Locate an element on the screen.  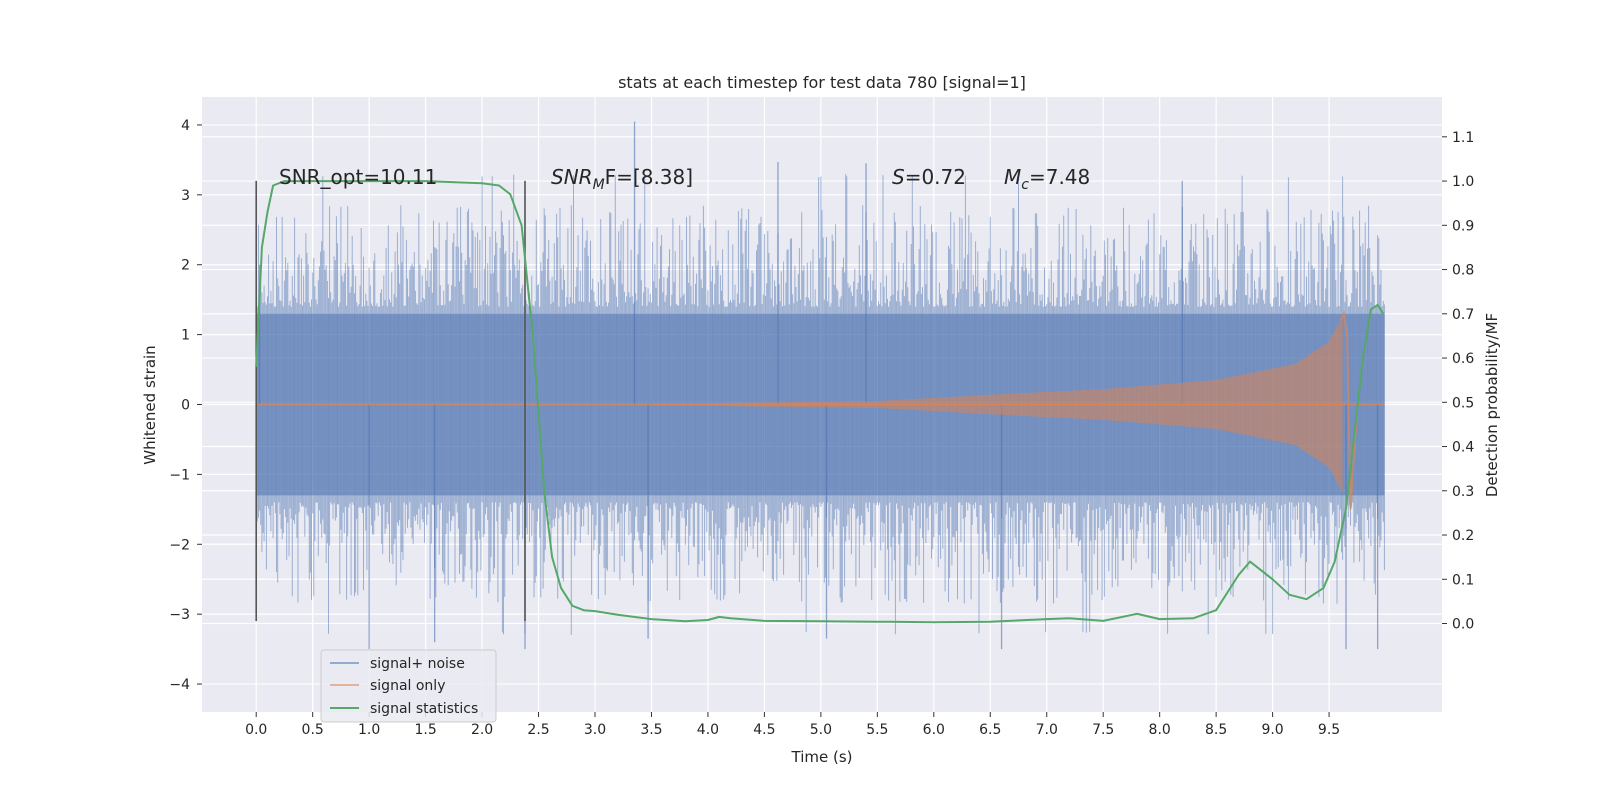
x-tick-label: 6.0 is located at coordinates (934, 730).